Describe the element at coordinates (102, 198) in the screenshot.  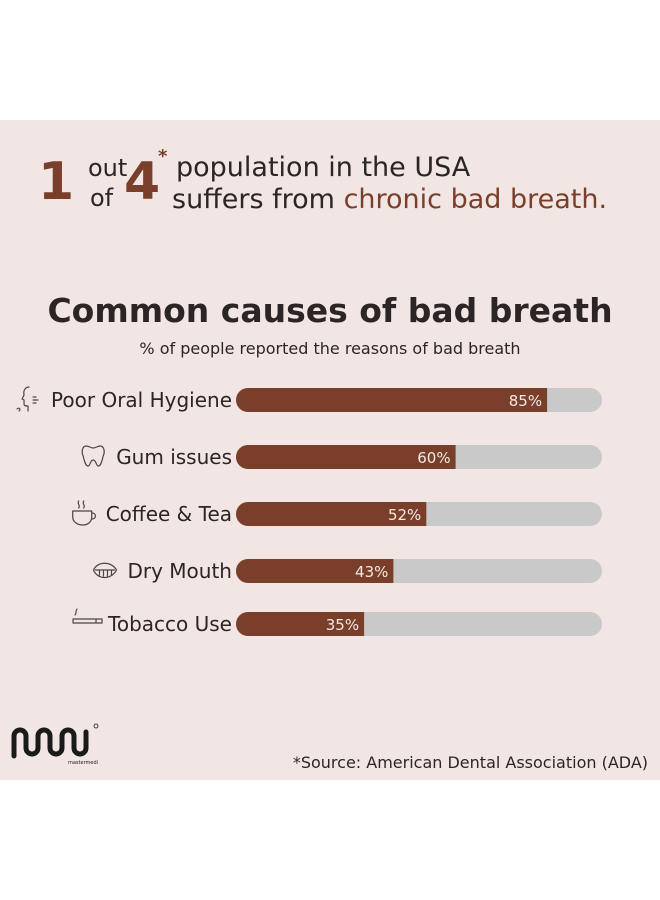
I see `headline-word-of: of` at that location.